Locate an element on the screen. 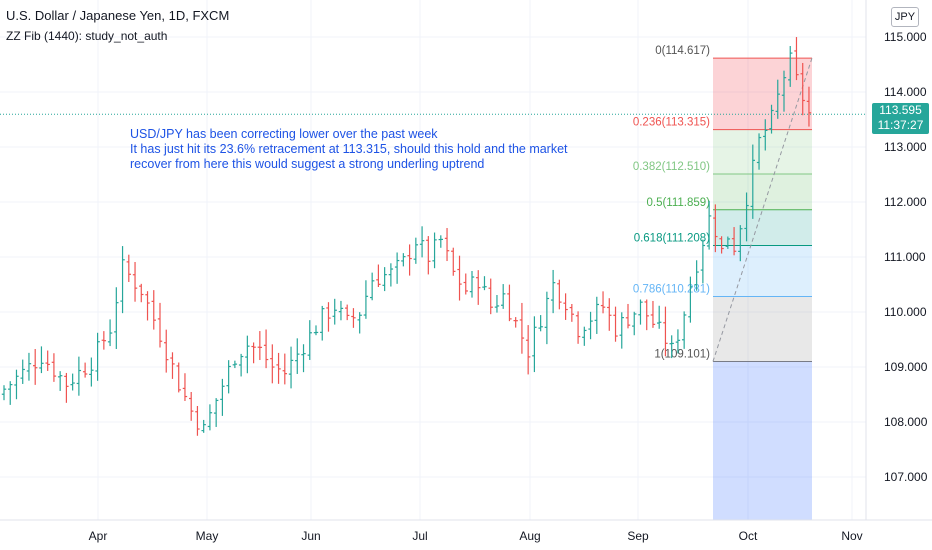  x-tick-label: Aug is located at coordinates (529, 536).